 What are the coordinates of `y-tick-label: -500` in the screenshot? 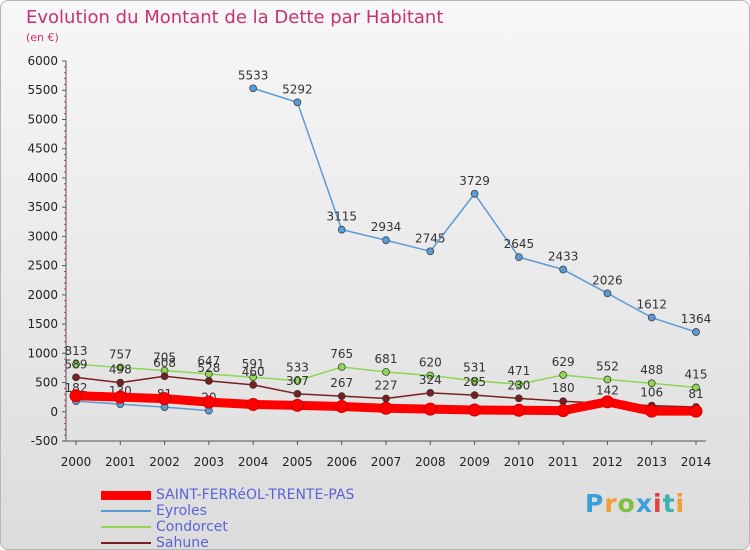 It's located at (44, 441).